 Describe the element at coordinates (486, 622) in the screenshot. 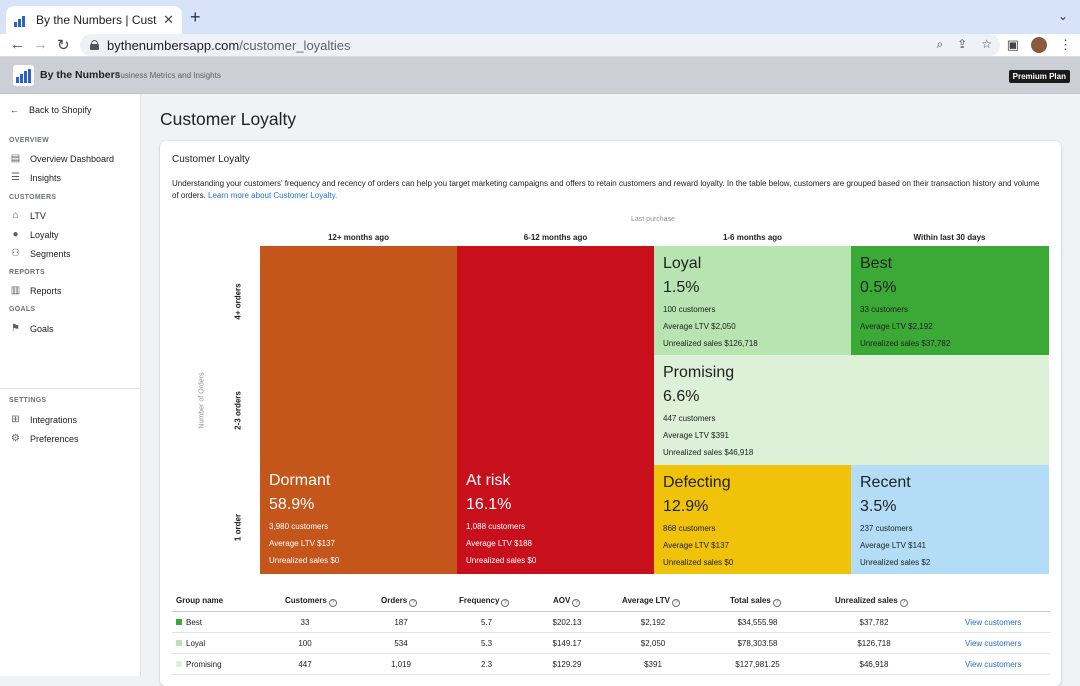

I see `frequency-cell: 5.7` at that location.